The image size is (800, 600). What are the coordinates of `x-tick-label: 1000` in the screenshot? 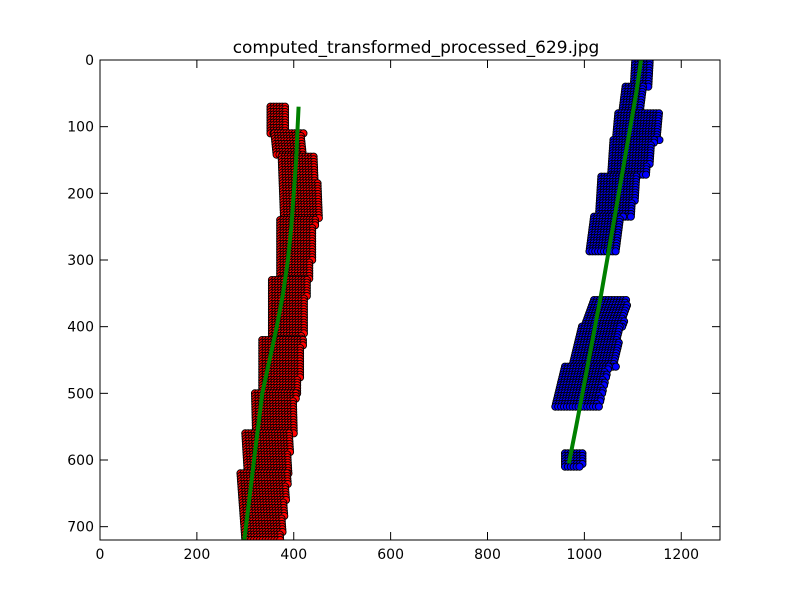 It's located at (585, 555).